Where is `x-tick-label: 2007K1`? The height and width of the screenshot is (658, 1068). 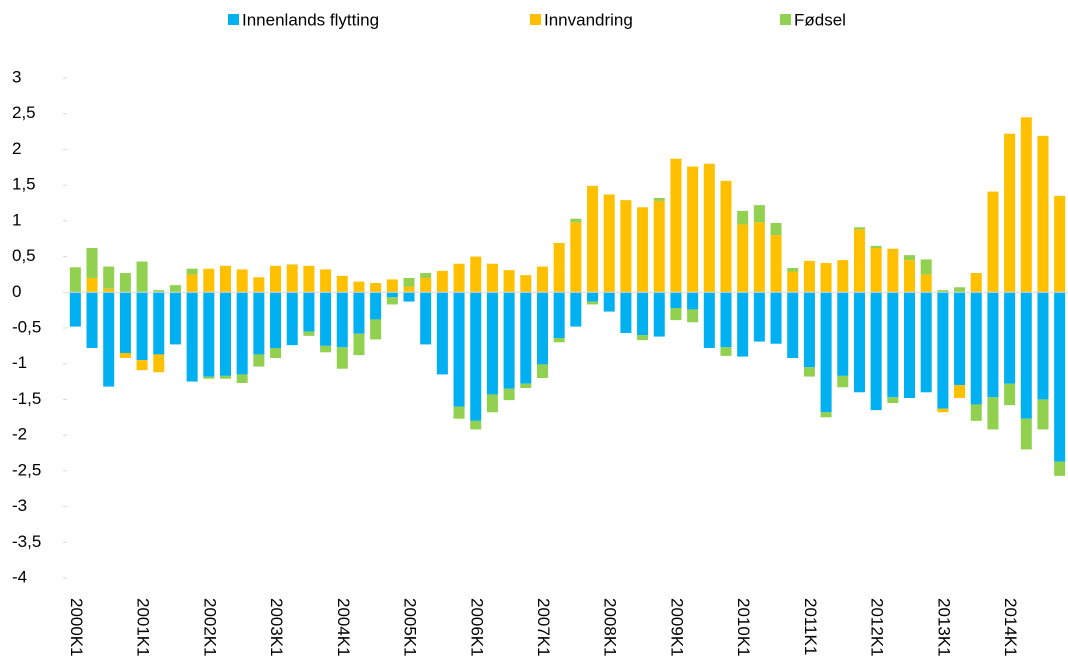 x-tick-label: 2007K1 is located at coordinates (543, 627).